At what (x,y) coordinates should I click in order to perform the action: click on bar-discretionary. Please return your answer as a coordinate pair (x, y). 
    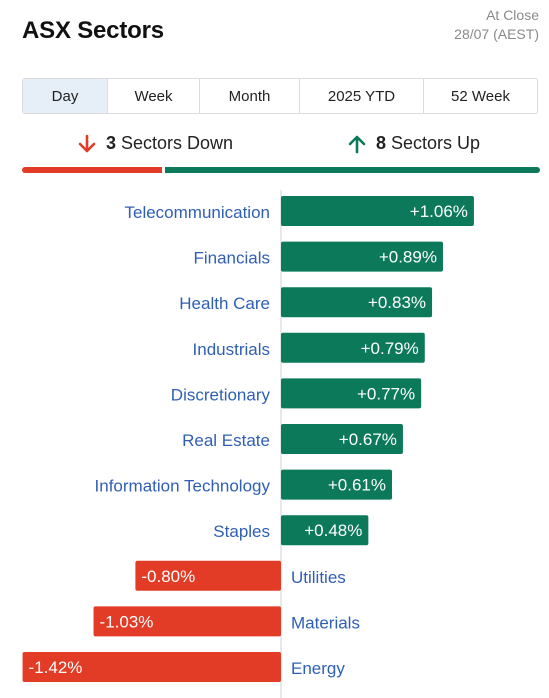
    Looking at the image, I should click on (351, 393).